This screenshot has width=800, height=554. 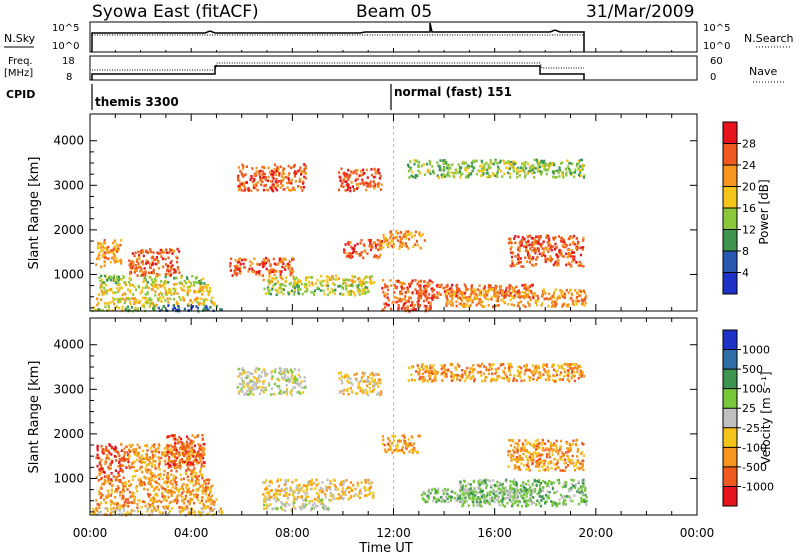 What do you see at coordinates (402, 244) in the screenshot?
I see `power-cell-r13` at bounding box center [402, 244].